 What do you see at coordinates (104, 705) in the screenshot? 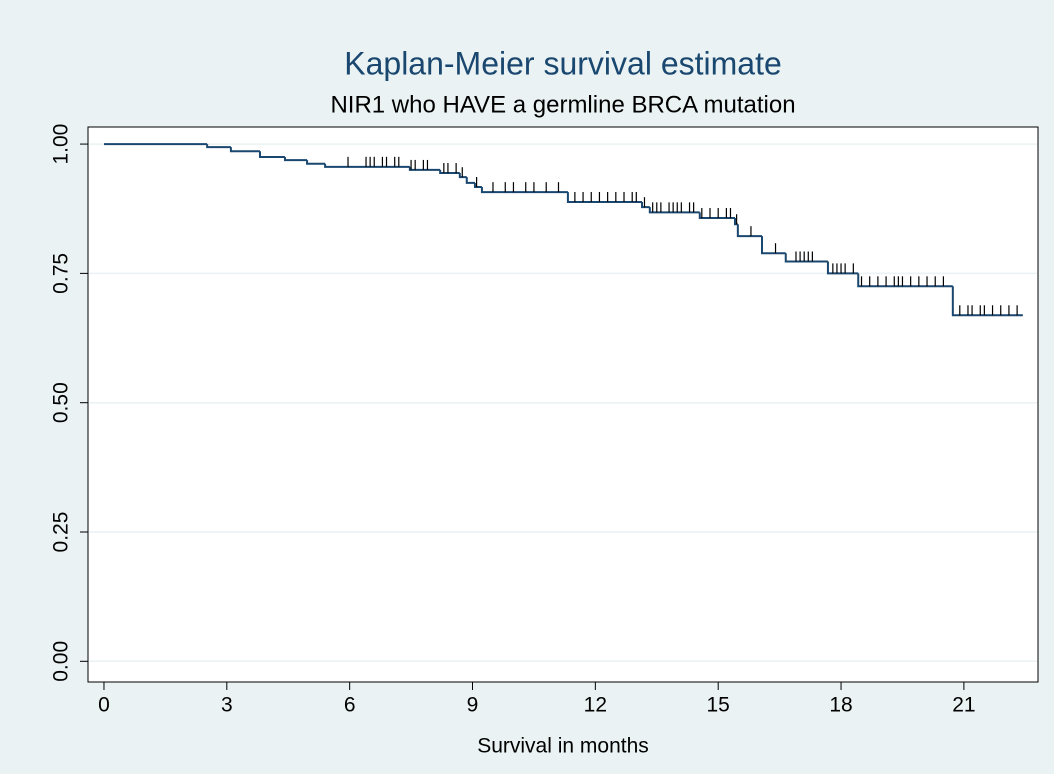
I see `x-tick-label: 0` at bounding box center [104, 705].